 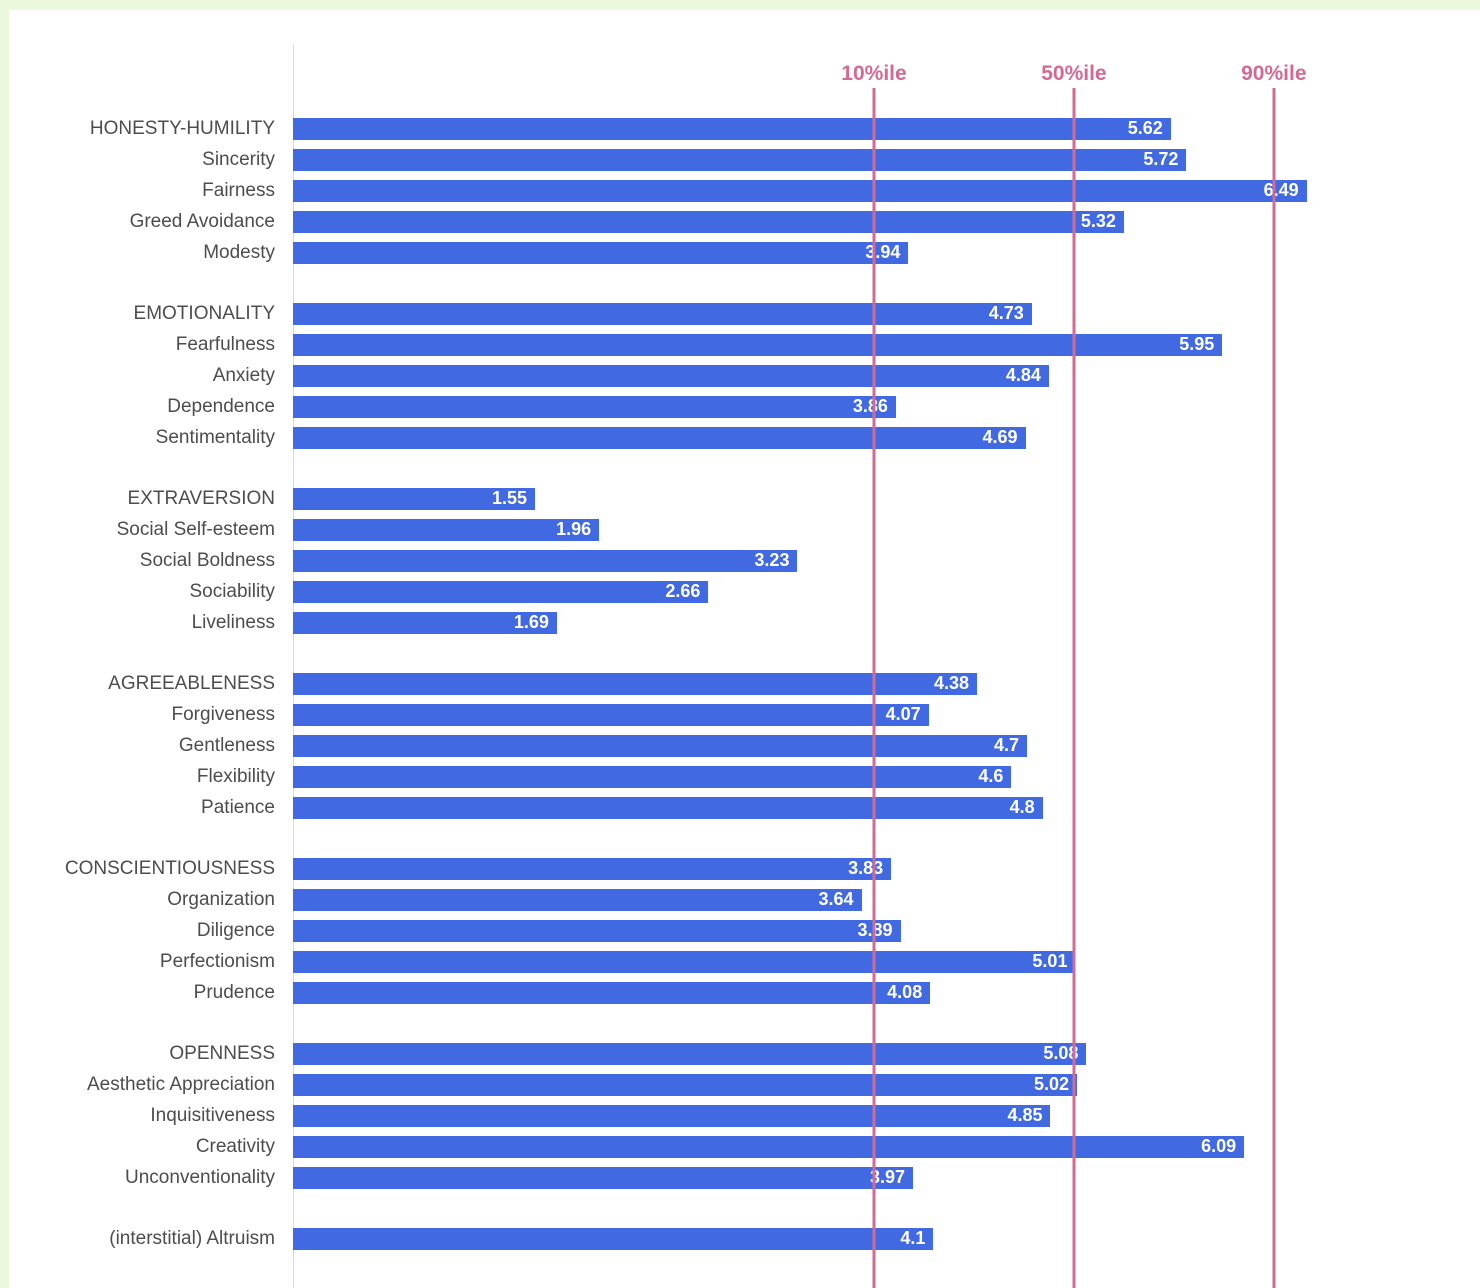 I want to click on chart-row: Diligence 3.89, so click(x=740, y=930).